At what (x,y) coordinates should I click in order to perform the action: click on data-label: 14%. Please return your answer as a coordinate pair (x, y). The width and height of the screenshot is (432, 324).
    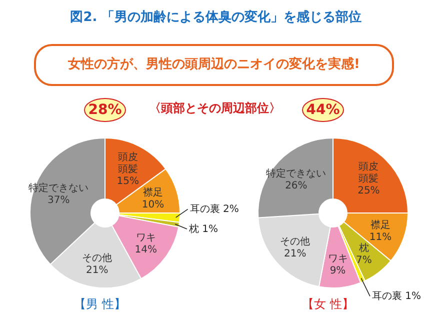
    Looking at the image, I should click on (145, 250).